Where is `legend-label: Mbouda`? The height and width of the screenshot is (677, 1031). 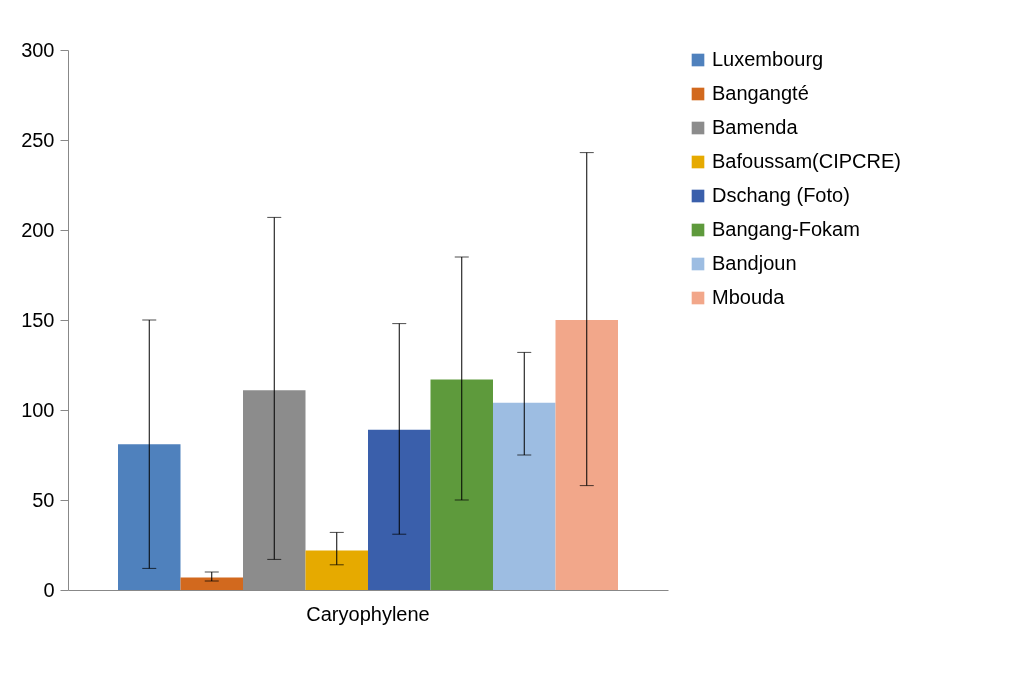 legend-label: Mbouda is located at coordinates (749, 297).